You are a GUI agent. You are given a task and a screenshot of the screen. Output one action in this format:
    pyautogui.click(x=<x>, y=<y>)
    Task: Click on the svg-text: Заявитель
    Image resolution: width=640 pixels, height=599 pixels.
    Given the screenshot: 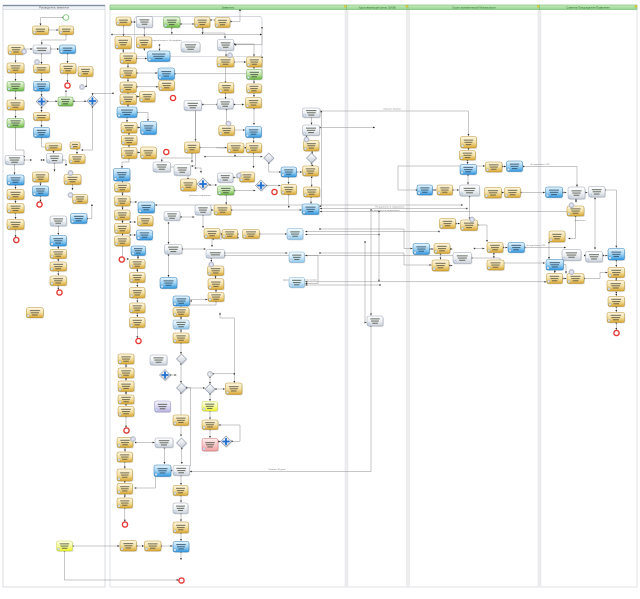 What is the action you would take?
    pyautogui.click(x=228, y=8)
    